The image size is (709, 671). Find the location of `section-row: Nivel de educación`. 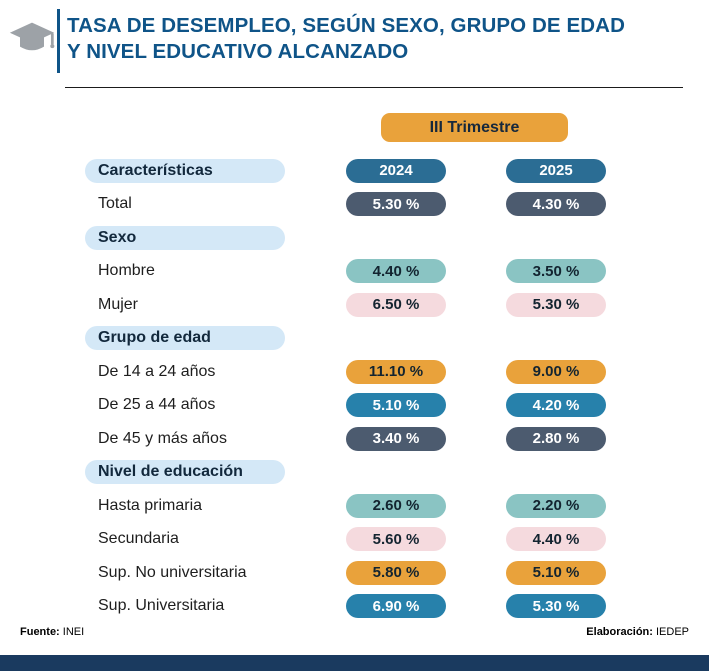

section-row: Nivel de educación is located at coordinates (362, 473).